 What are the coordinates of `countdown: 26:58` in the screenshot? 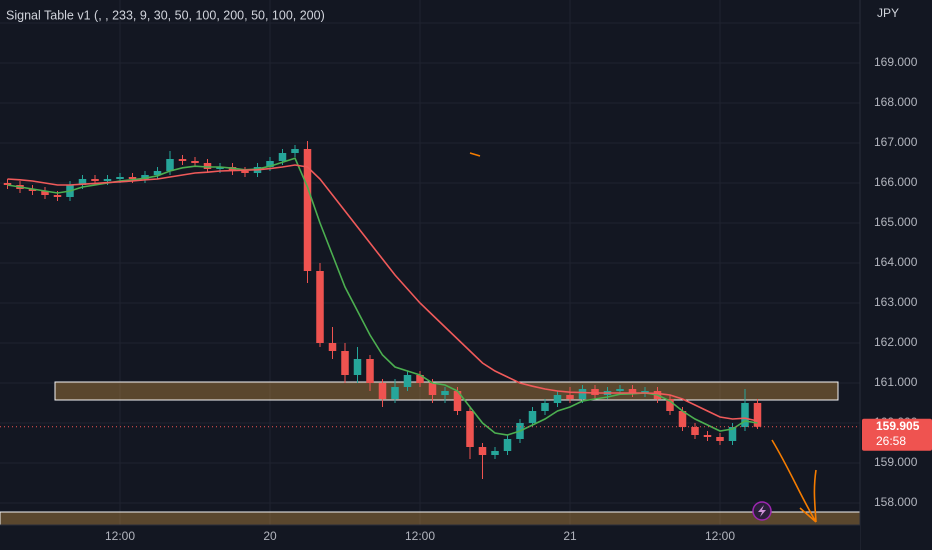 It's located at (891, 441).